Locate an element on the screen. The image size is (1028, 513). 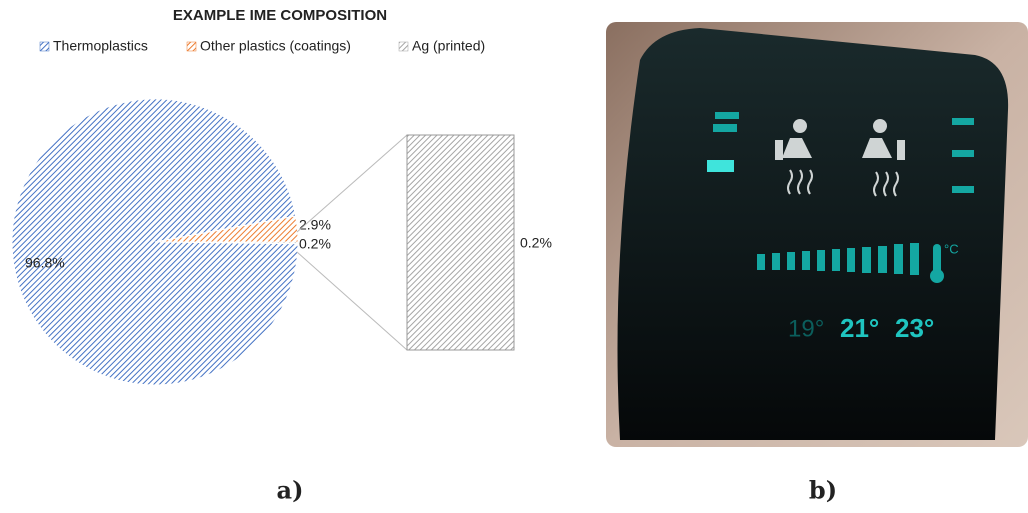
legend-label: Ag (printed) is located at coordinates (448, 46).